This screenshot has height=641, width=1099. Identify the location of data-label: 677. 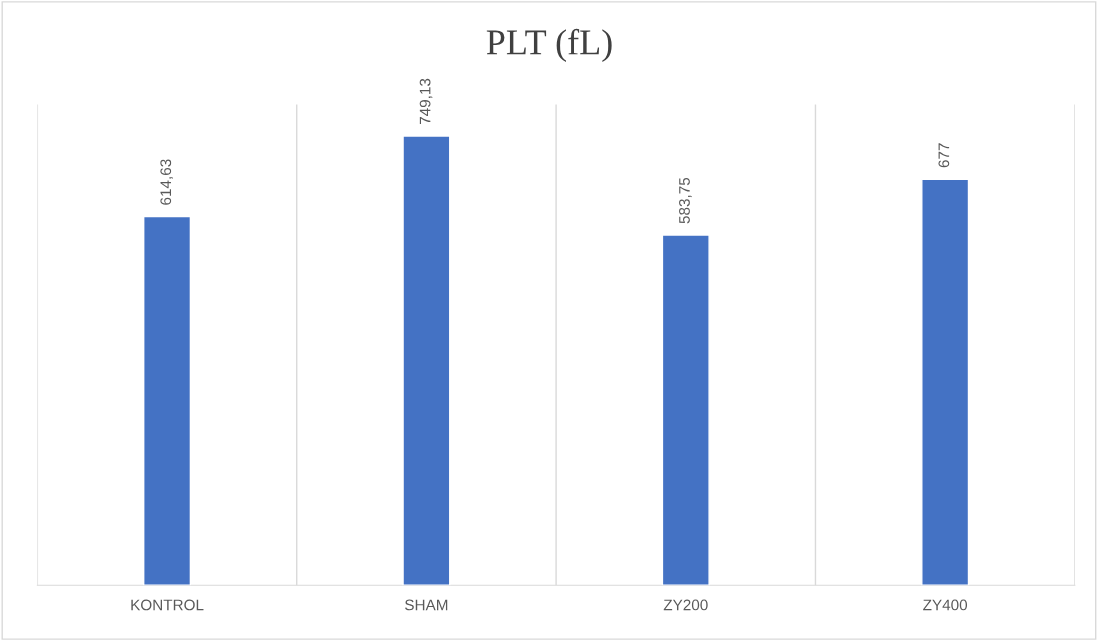
(944, 155).